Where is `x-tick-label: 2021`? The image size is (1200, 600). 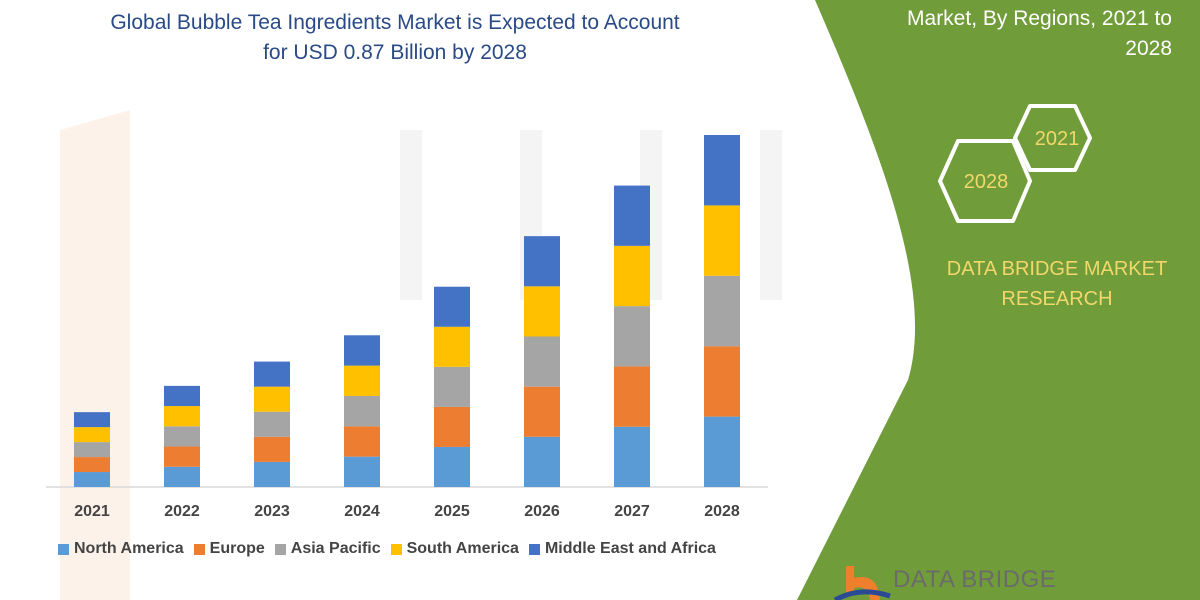
x-tick-label: 2021 is located at coordinates (92, 511).